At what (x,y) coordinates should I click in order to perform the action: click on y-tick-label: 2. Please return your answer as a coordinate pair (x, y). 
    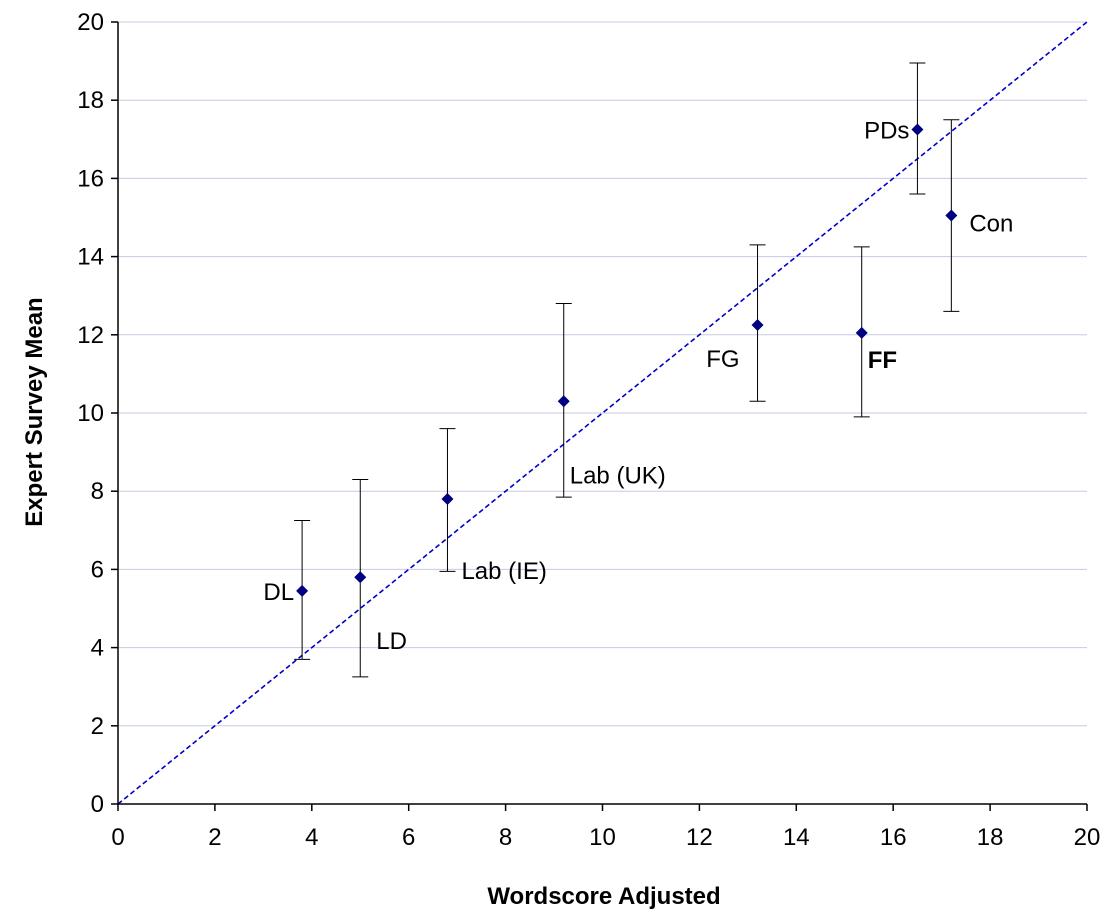
    Looking at the image, I should click on (97, 726).